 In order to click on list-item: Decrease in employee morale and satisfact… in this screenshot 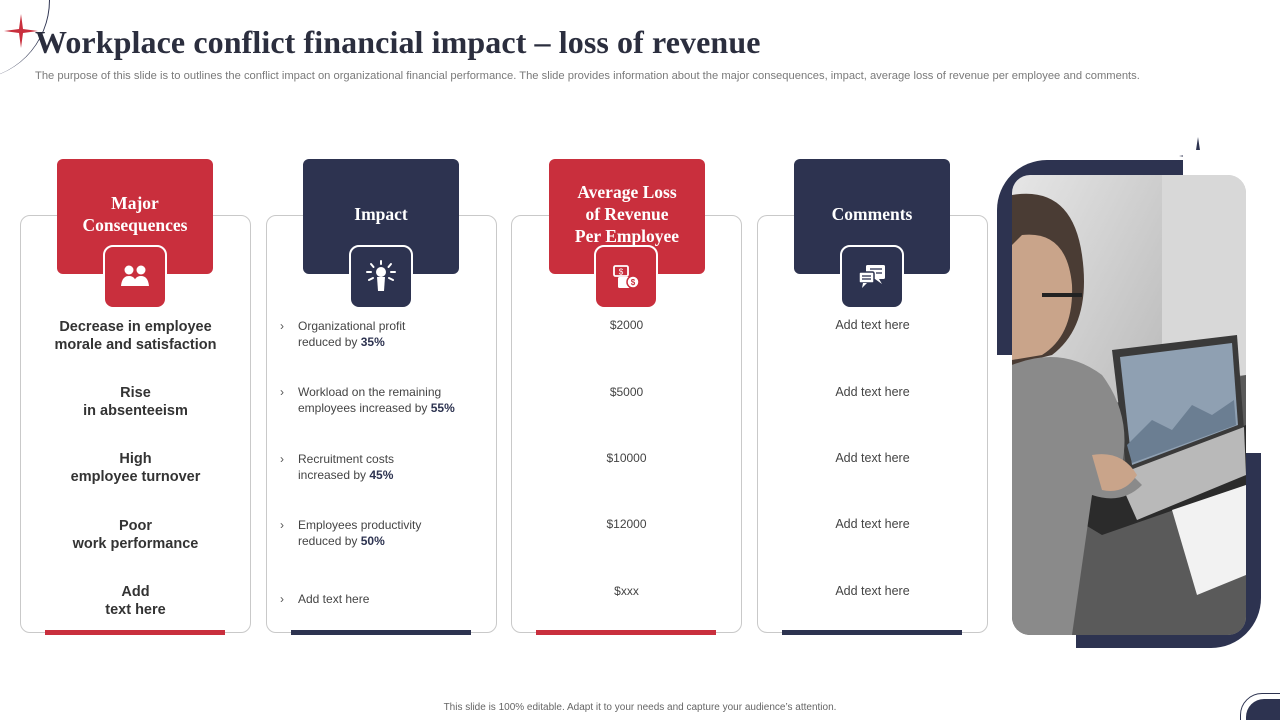, I will do `click(135, 336)`.